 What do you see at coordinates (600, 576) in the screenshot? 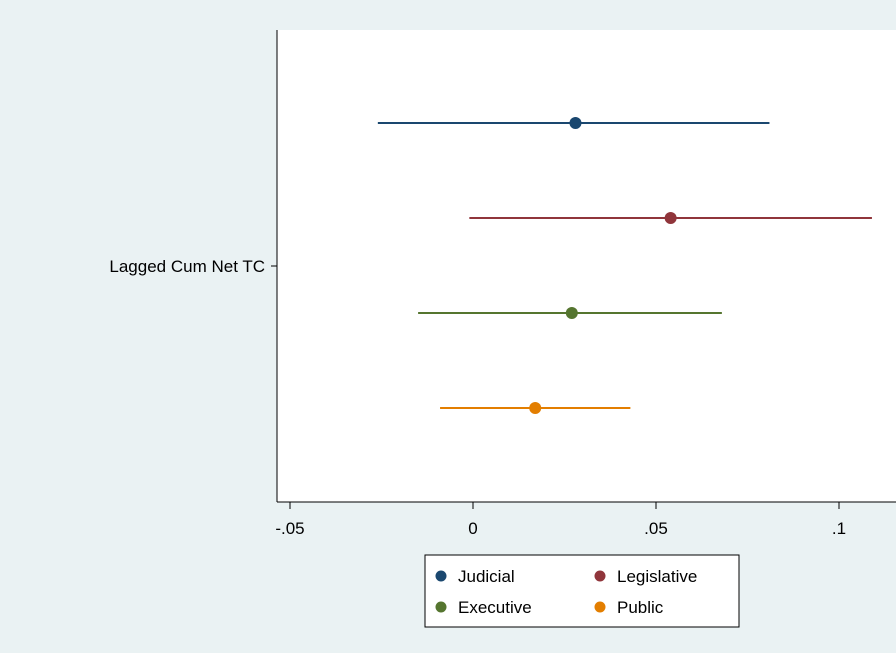
I see `legend-marker-legislative` at bounding box center [600, 576].